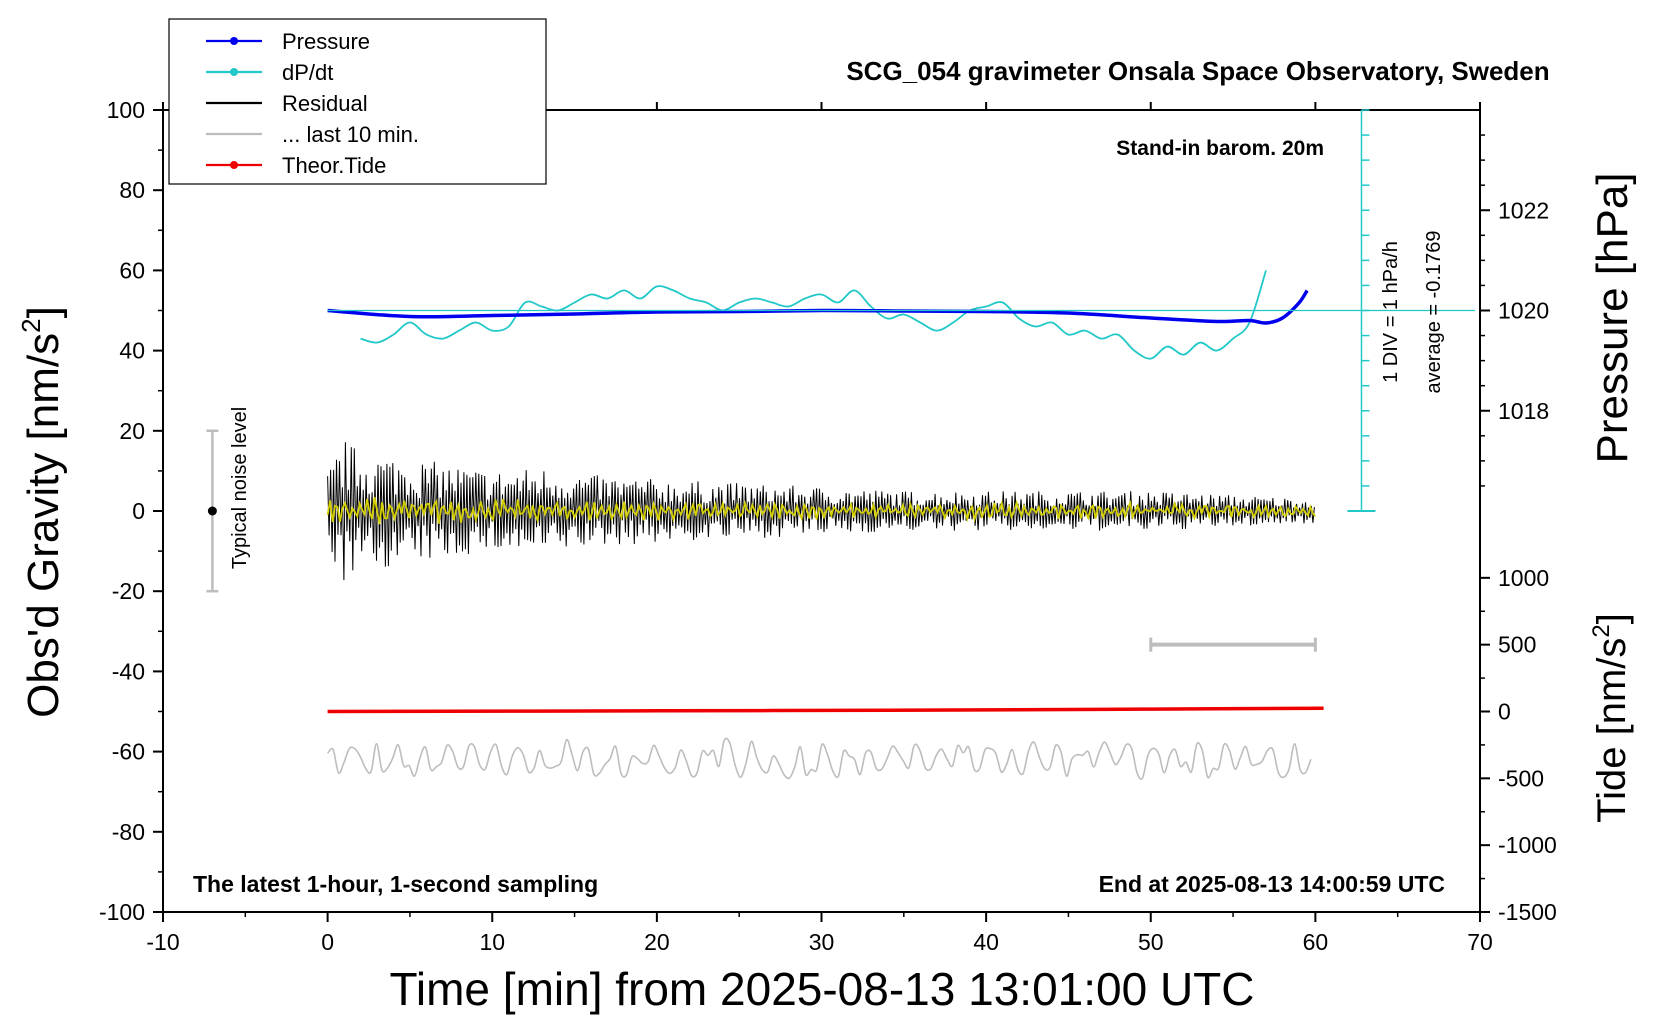 The image size is (1660, 1020). I want to click on pressure-axis-label: Pressure [hPa], so click(1612, 317).